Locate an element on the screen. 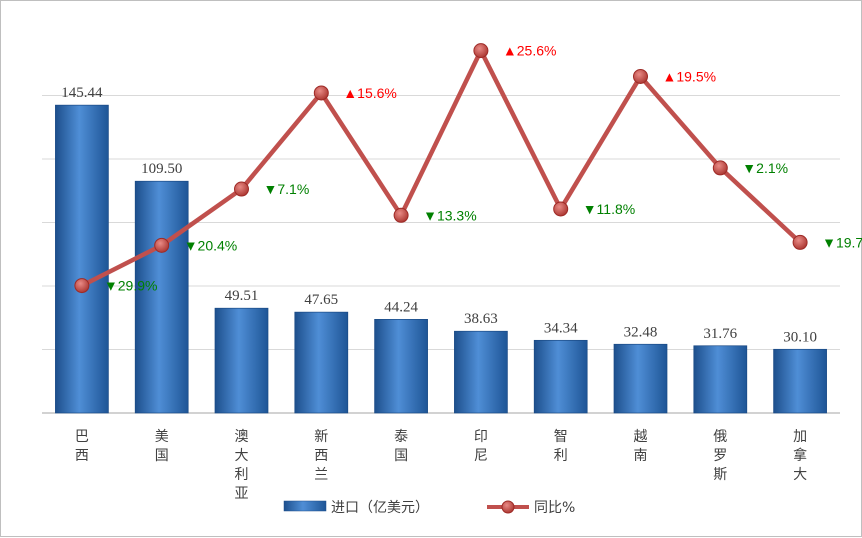 This screenshot has height=538, width=862. category-label: 新西兰 is located at coordinates (321, 456).